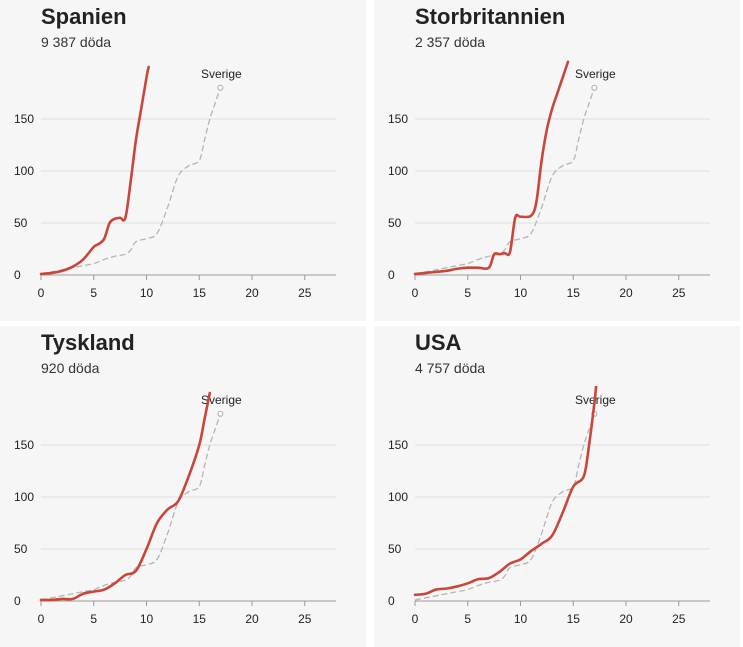  What do you see at coordinates (70, 368) in the screenshot?
I see `panel-subtitle: 920 döda` at bounding box center [70, 368].